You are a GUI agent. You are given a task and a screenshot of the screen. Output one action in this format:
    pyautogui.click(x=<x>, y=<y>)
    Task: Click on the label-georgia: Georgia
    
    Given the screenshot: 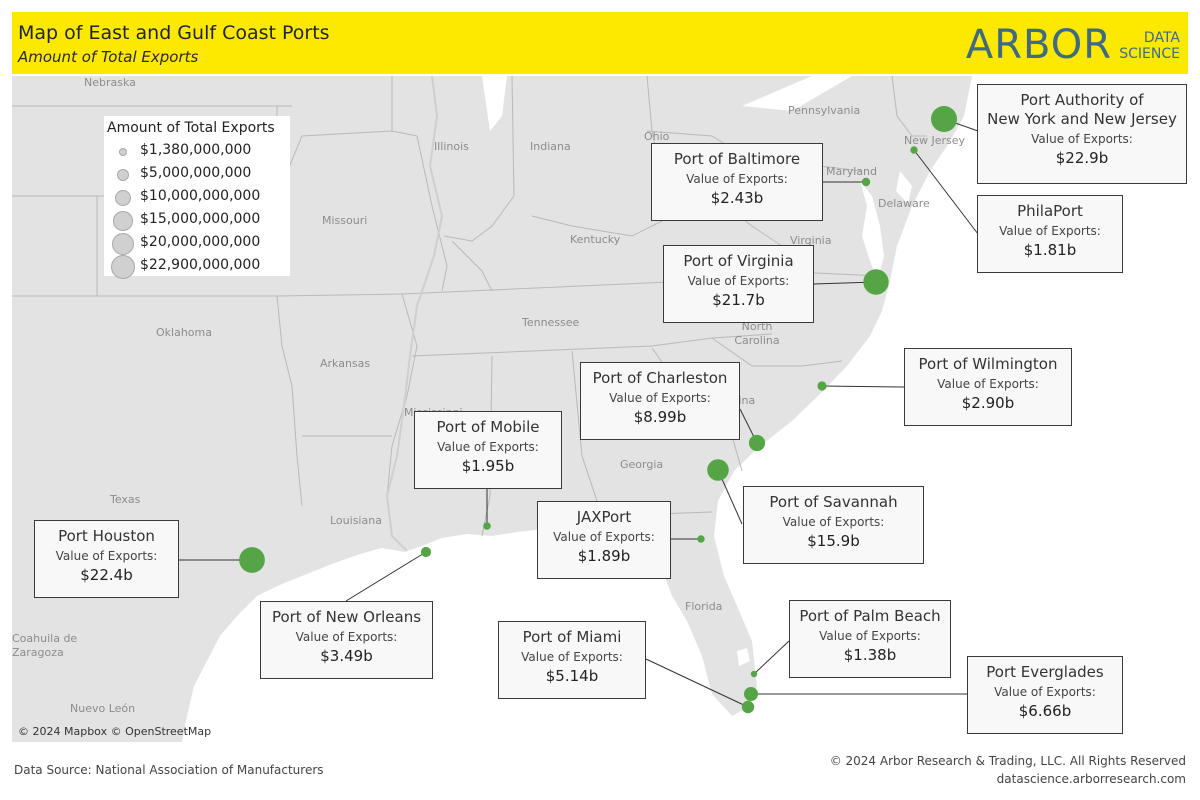 What is the action you would take?
    pyautogui.click(x=642, y=464)
    